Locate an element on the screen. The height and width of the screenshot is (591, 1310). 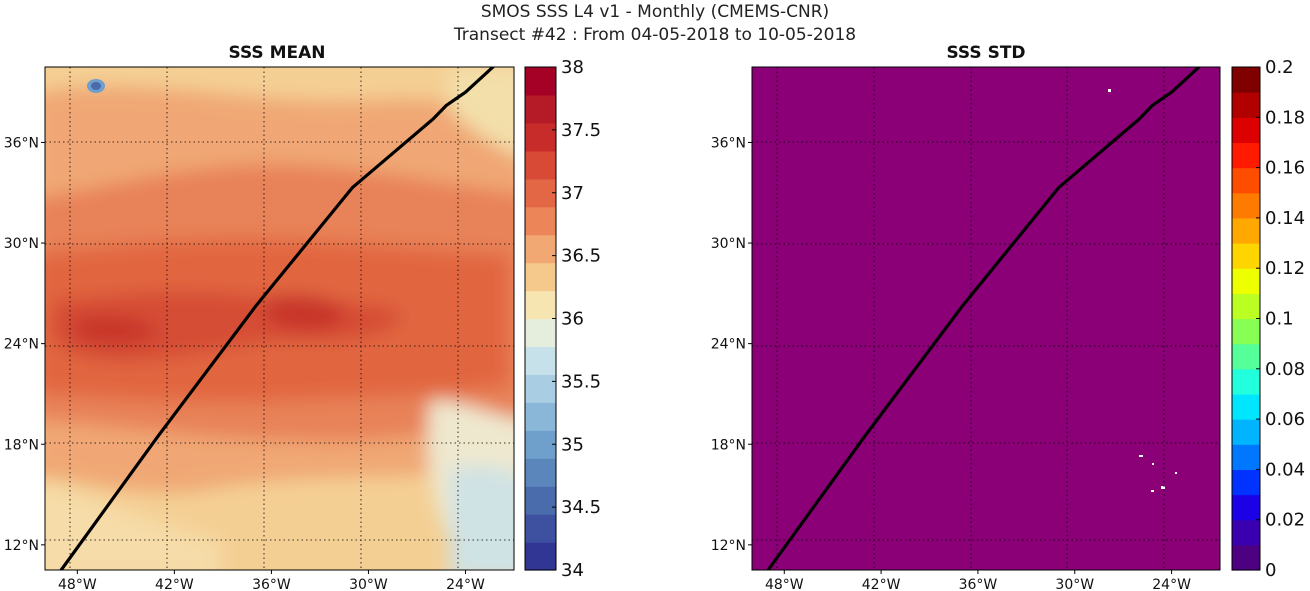
sss-mean-colorbar-tick-label: 34 is located at coordinates (572, 570).